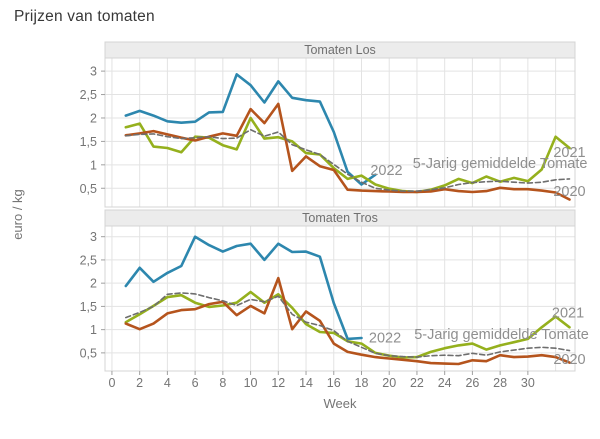  Describe the element at coordinates (167, 383) in the screenshot. I see `x-tick-label: 4` at that location.